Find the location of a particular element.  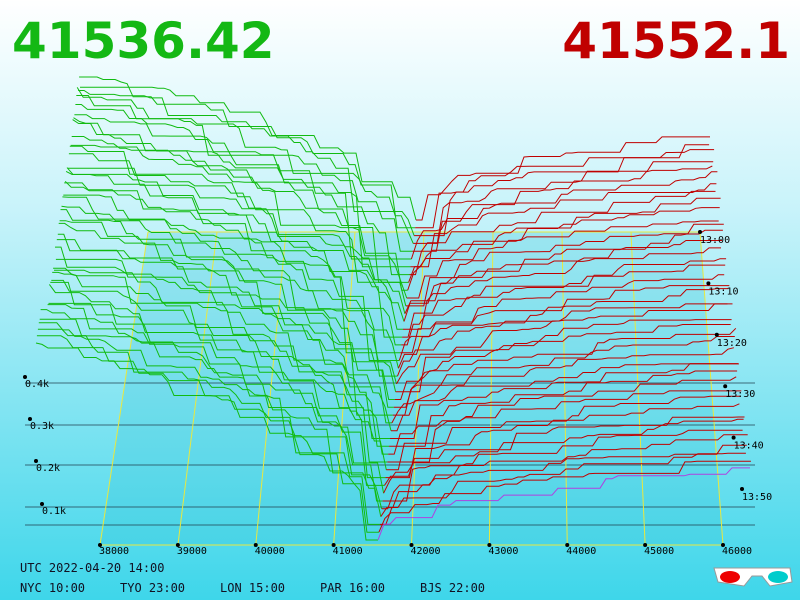

price-label: 46000 is located at coordinates (737, 551).